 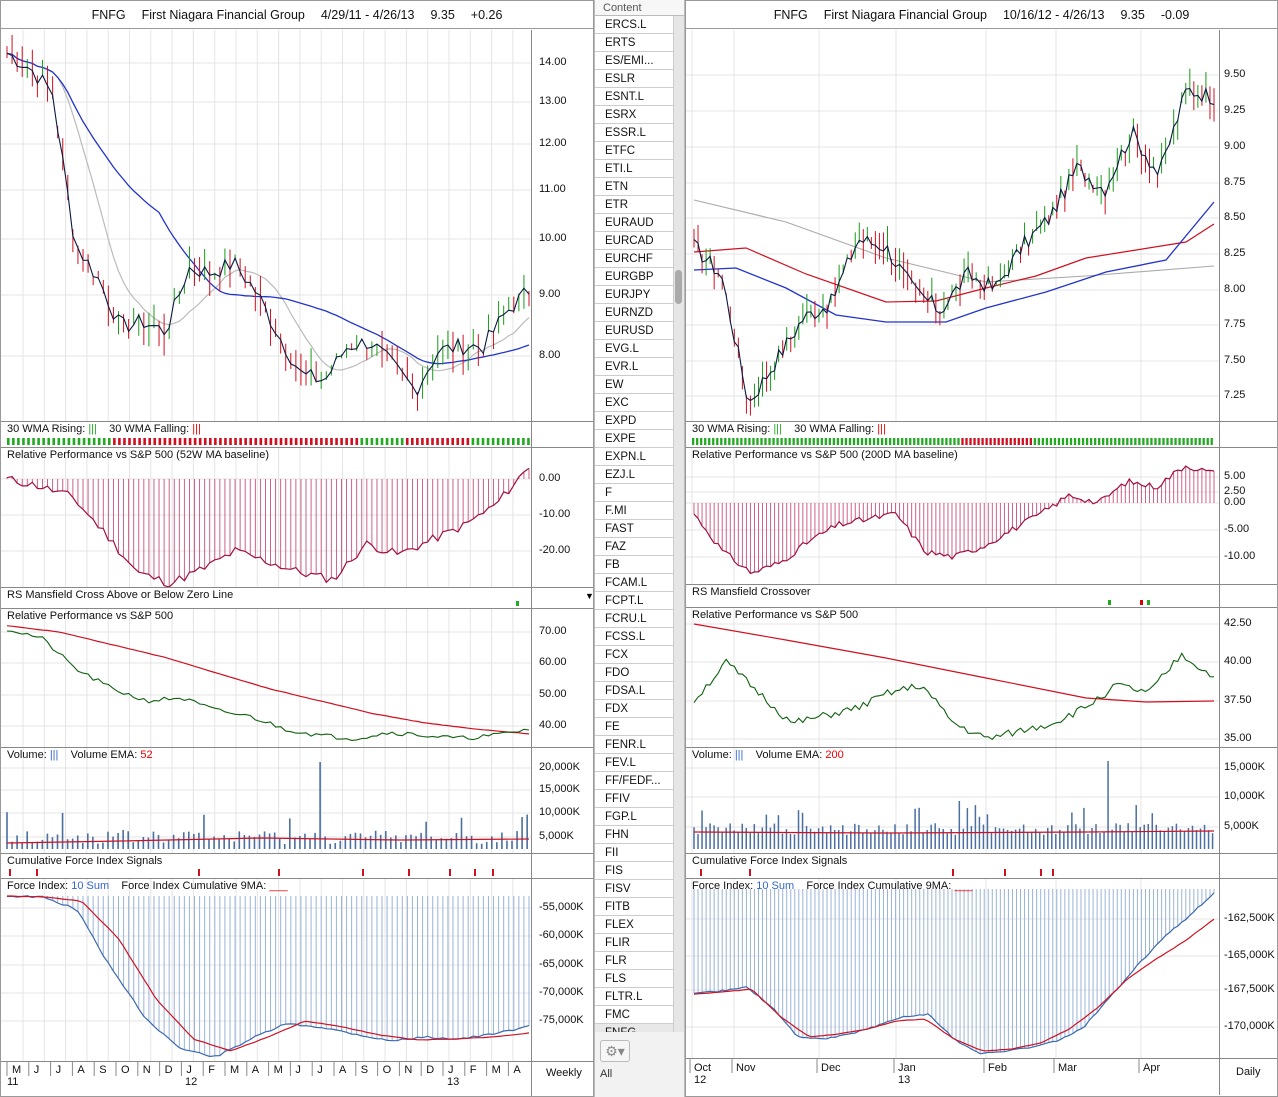 What do you see at coordinates (634, 349) in the screenshot?
I see `symbol-list-item: EVG.L` at bounding box center [634, 349].